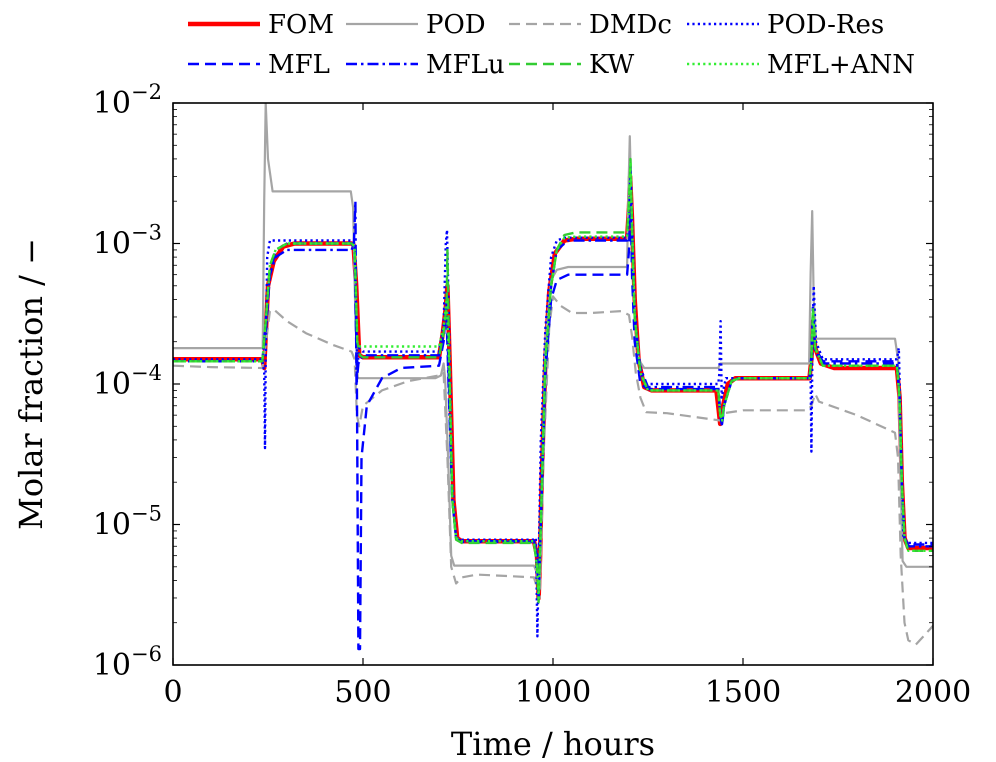  Describe the element at coordinates (146, 92) in the screenshot. I see `y-tick-exponent: −2` at that location.